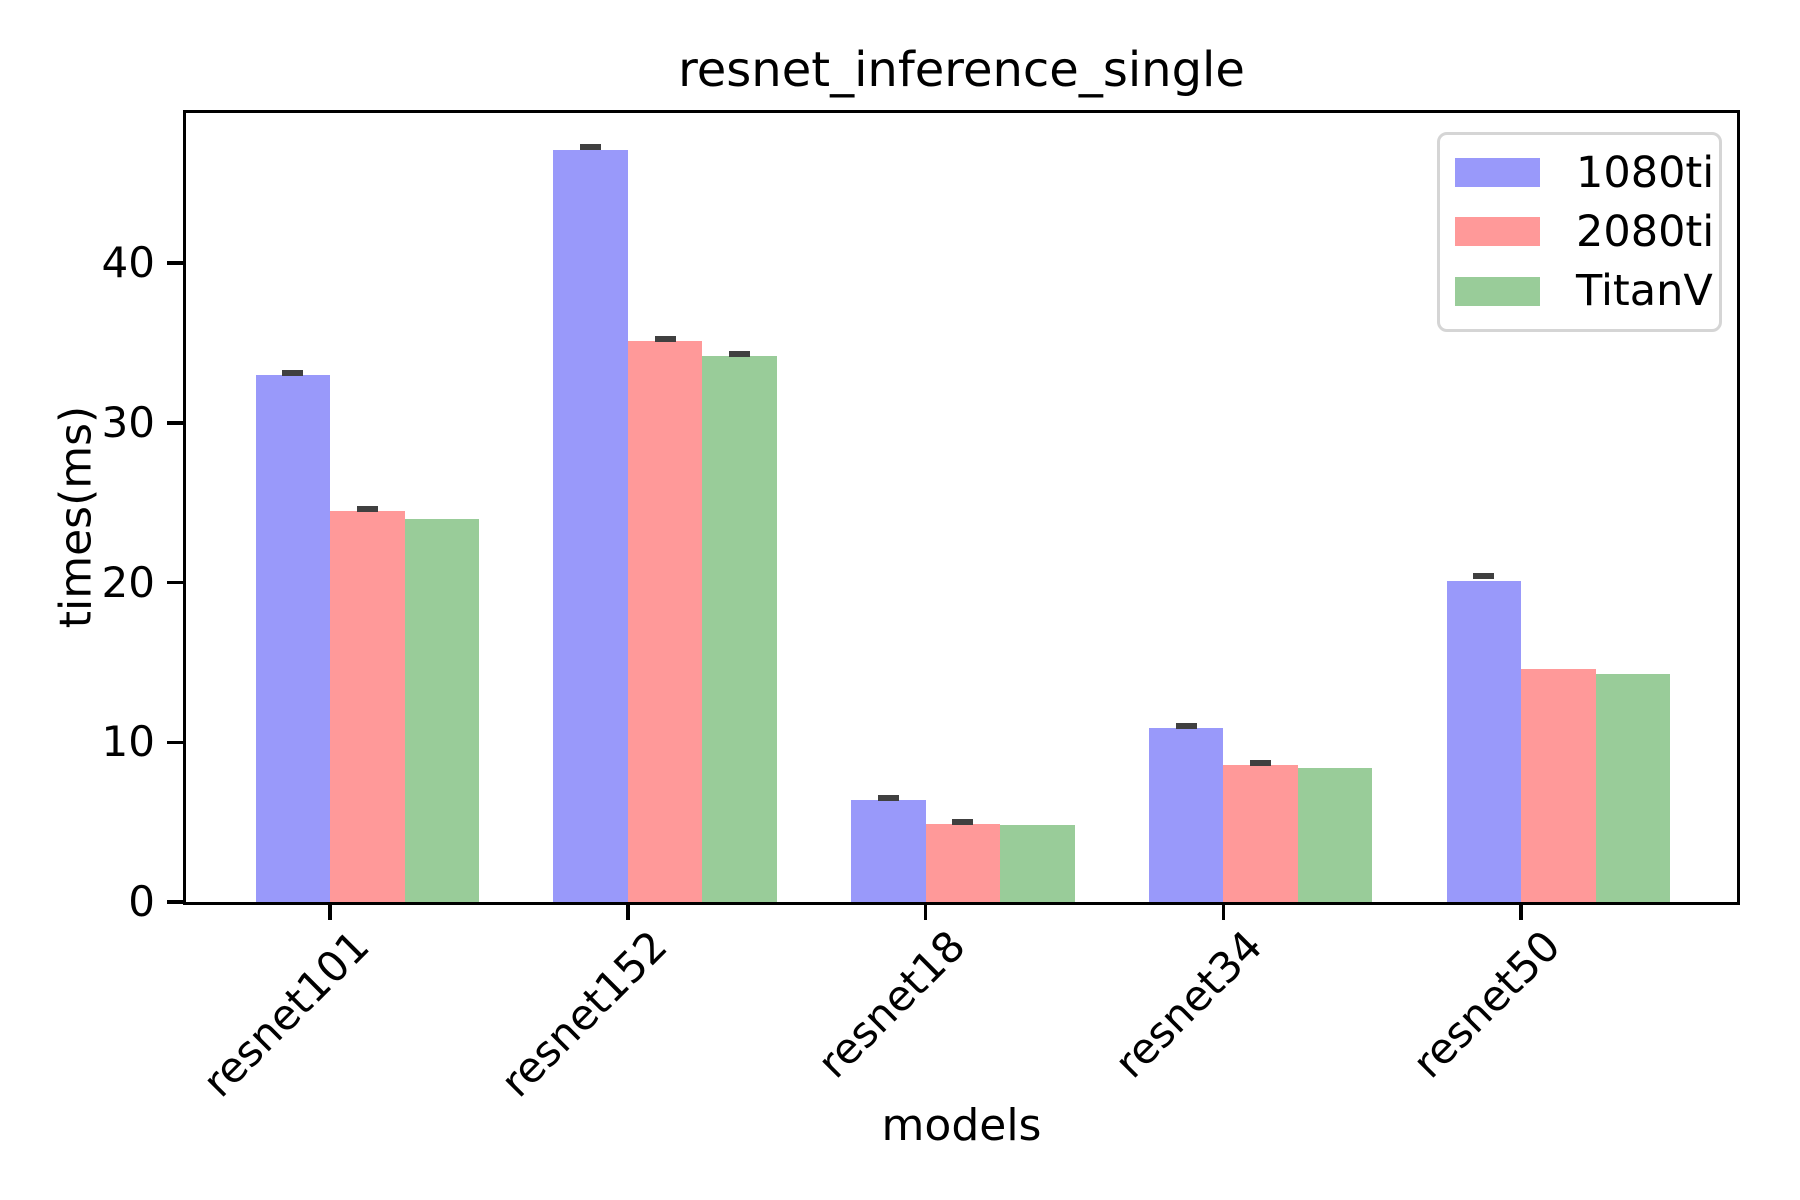 Image resolution: width=1800 pixels, height=1200 pixels. I want to click on legend-row-TitanV: TitanV, so click(1587, 291).